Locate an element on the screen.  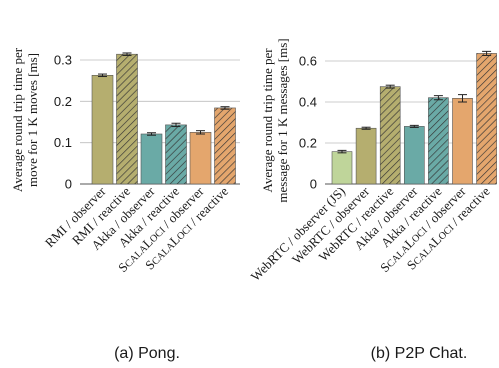
y-axis-label-line: move for 1 K moves [ms] is located at coordinates (32, 120).